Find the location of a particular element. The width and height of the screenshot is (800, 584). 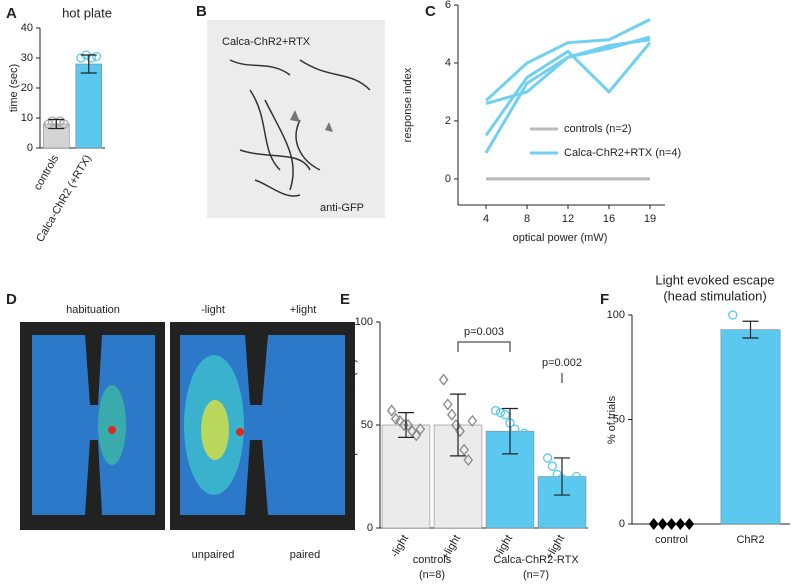

chart-title: hot plate is located at coordinates (87, 12).